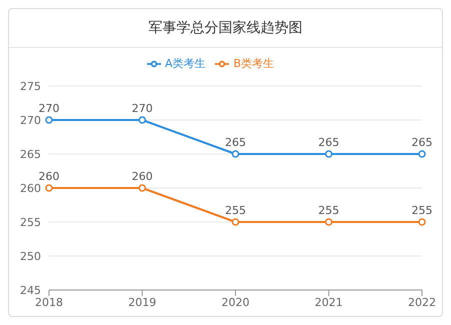  Describe the element at coordinates (422, 302) in the screenshot. I see `x-tick-label: 2022` at that location.